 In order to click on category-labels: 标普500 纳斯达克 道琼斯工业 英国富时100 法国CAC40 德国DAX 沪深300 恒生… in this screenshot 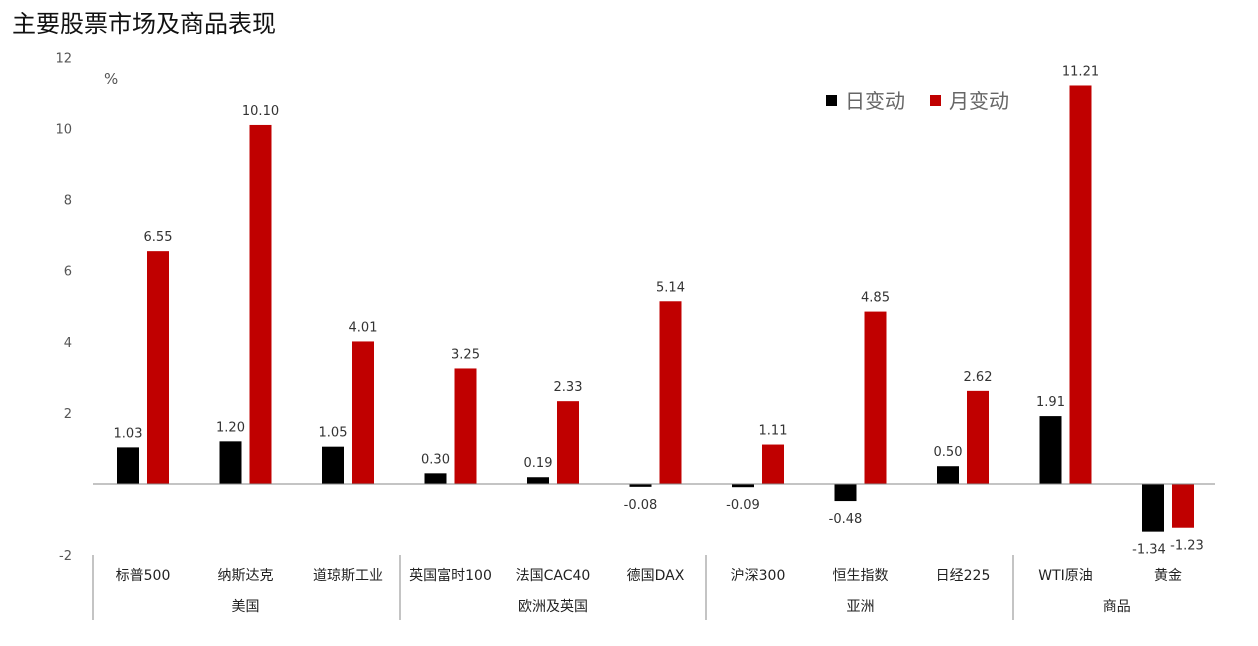, I will do `click(649, 575)`.